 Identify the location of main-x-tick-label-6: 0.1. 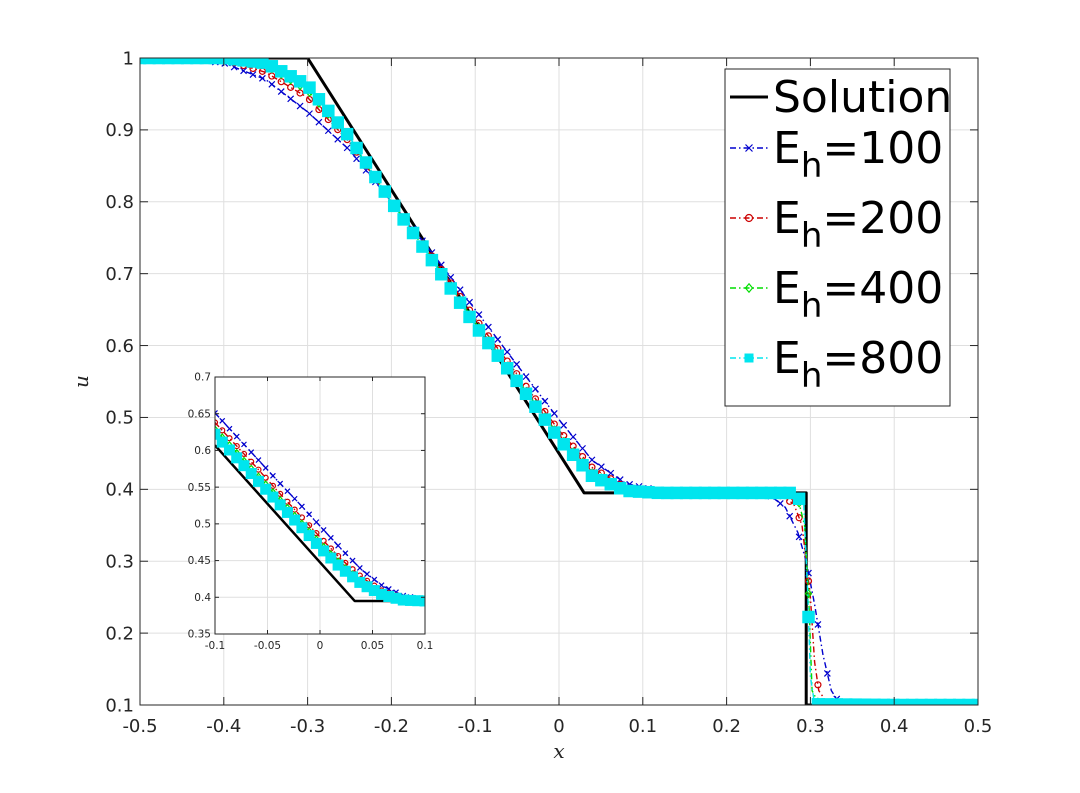
(642, 726).